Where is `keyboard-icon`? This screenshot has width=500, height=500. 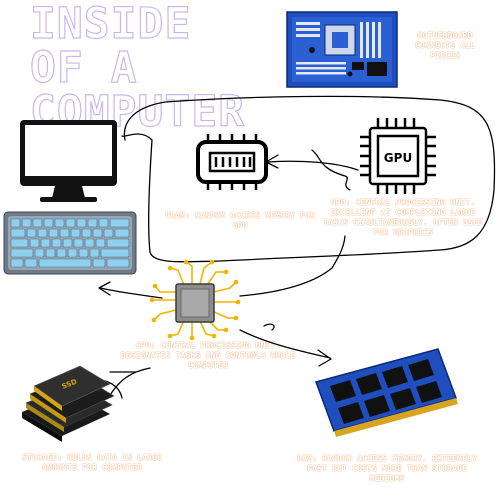
keyboard-icon is located at coordinates (70, 243).